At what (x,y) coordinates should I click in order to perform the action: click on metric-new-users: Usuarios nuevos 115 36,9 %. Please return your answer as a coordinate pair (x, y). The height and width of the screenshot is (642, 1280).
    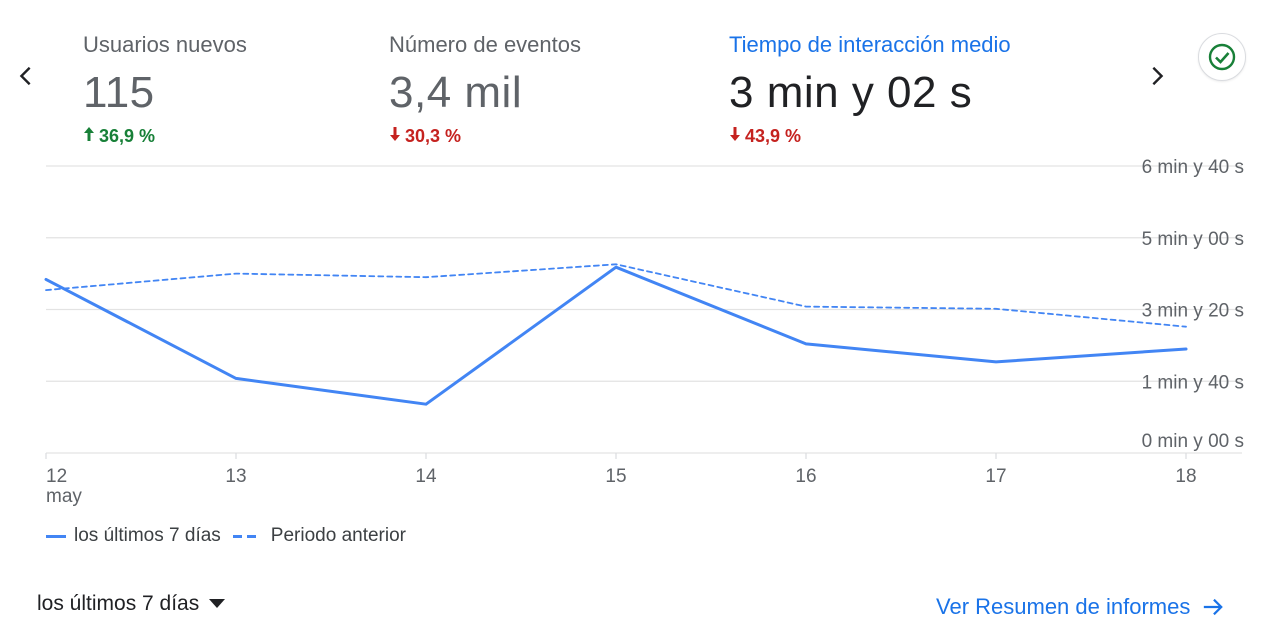
    Looking at the image, I should click on (165, 89).